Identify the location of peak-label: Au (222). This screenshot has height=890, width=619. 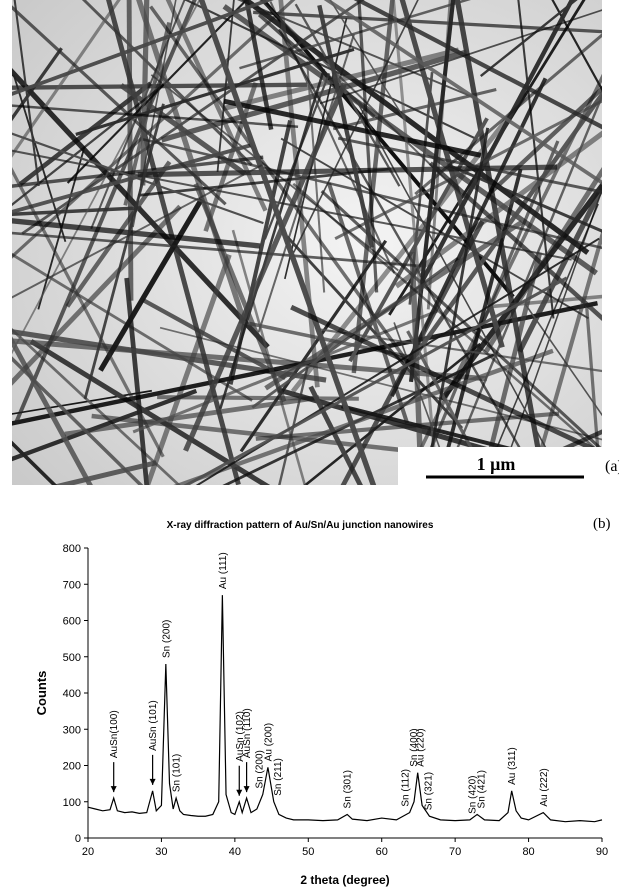
(544, 787).